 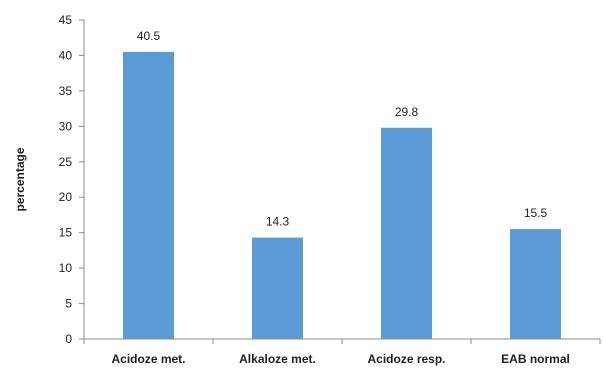 What do you see at coordinates (72, 179) in the screenshot?
I see `y-axis: 0 5 10 15 20 25 30 35 40 45` at bounding box center [72, 179].